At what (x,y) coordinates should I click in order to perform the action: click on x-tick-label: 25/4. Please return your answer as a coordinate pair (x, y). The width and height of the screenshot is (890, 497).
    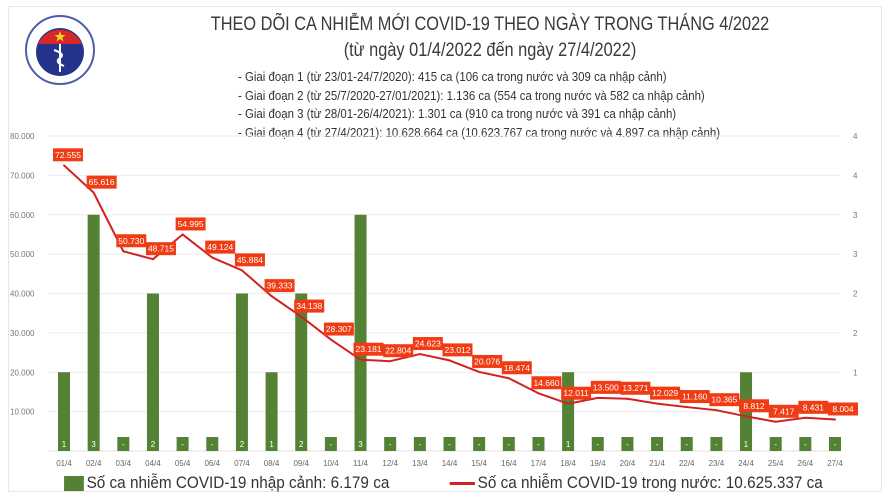
    Looking at the image, I should click on (776, 463).